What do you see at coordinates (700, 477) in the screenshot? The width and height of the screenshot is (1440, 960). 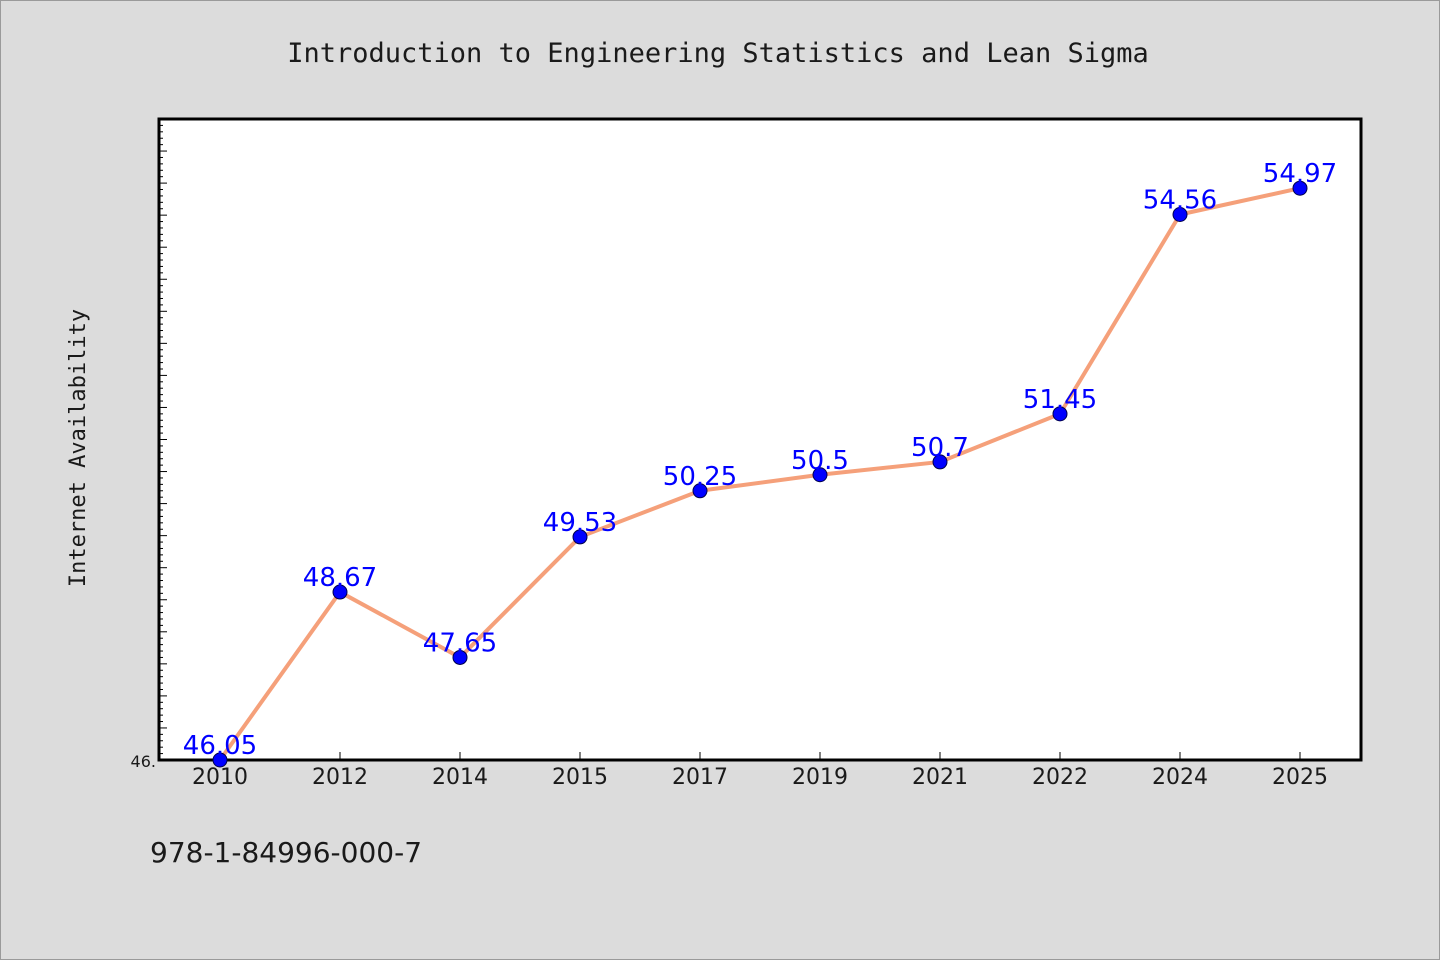 I see `data-label: 50.25` at bounding box center [700, 477].